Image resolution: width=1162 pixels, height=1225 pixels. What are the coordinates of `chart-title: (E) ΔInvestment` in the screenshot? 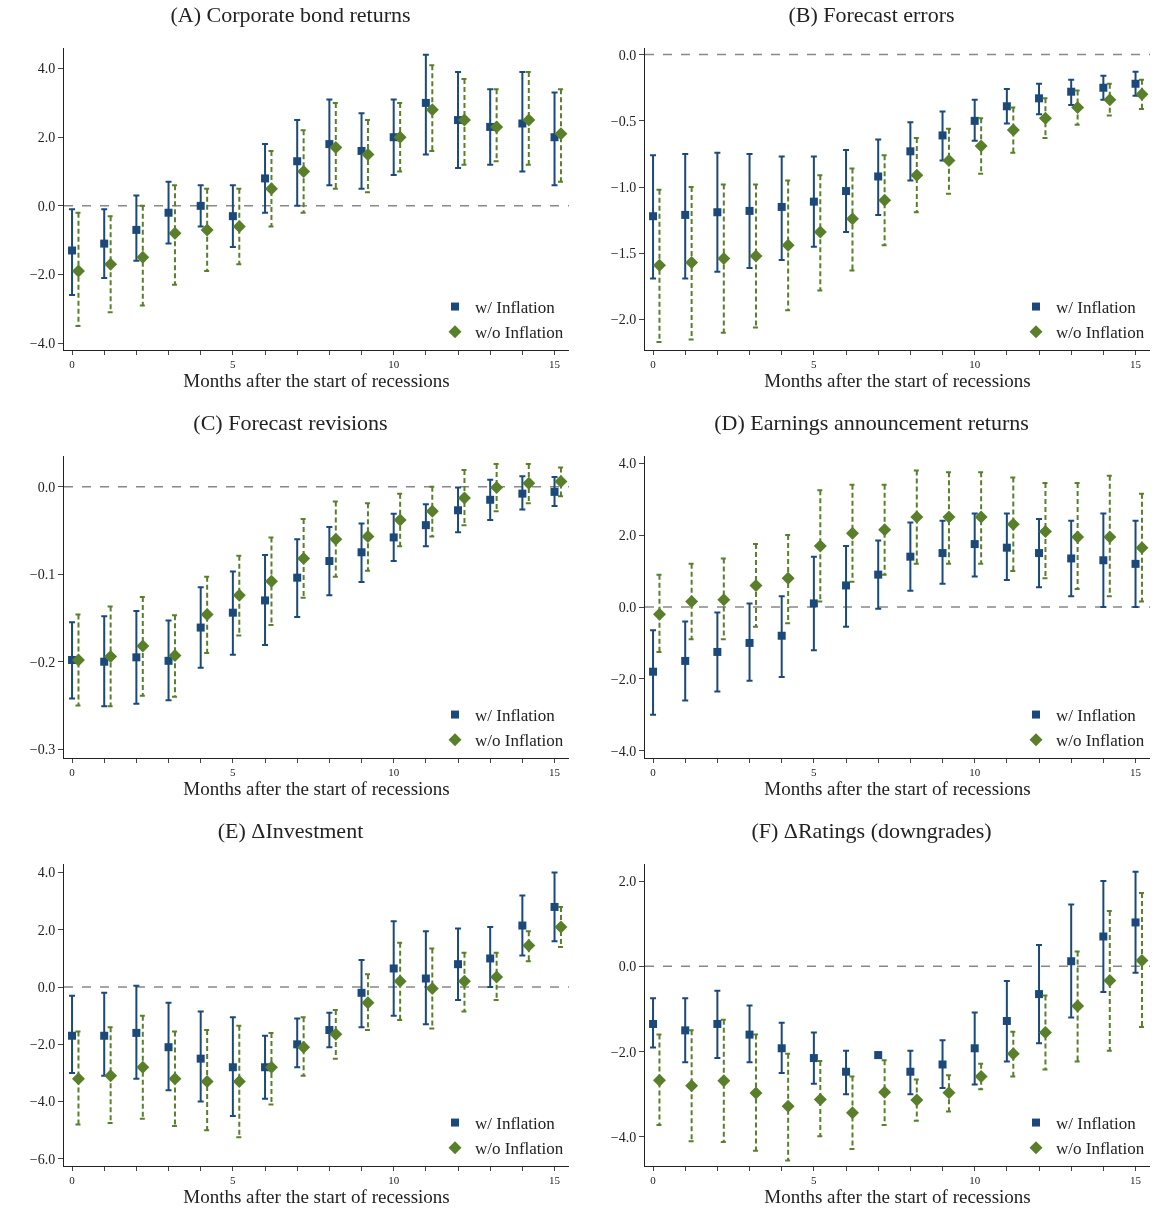 It's located at (290, 830).